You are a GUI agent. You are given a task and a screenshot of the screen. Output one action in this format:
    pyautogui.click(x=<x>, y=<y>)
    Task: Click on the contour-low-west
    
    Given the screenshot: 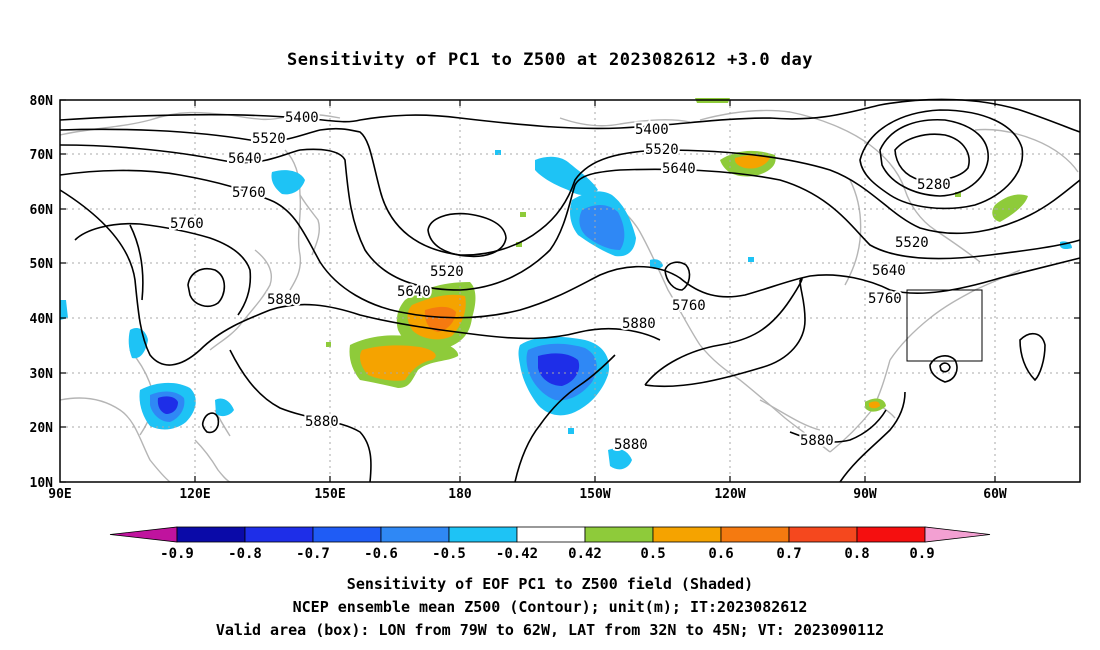 What is the action you would take?
    pyautogui.click(x=206, y=287)
    